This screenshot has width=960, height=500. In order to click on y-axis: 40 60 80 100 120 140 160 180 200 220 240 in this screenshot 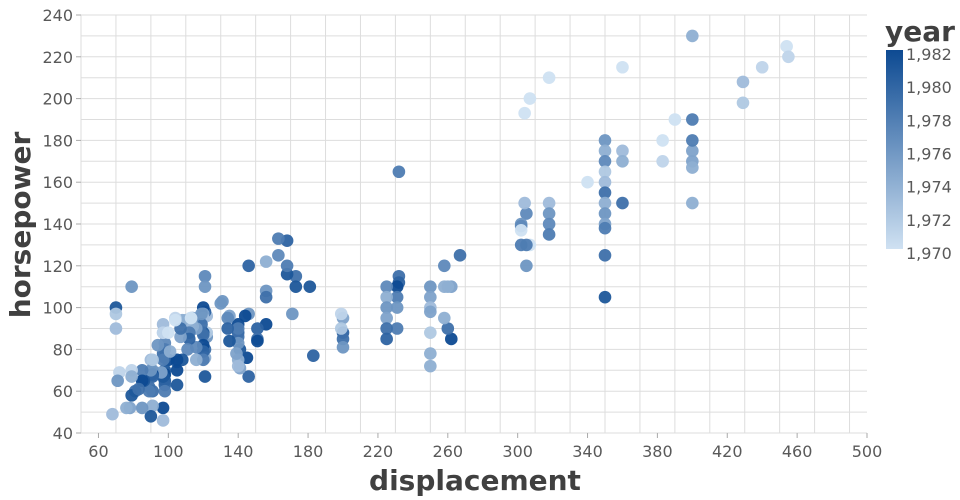, I will do `click(62, 224)`.